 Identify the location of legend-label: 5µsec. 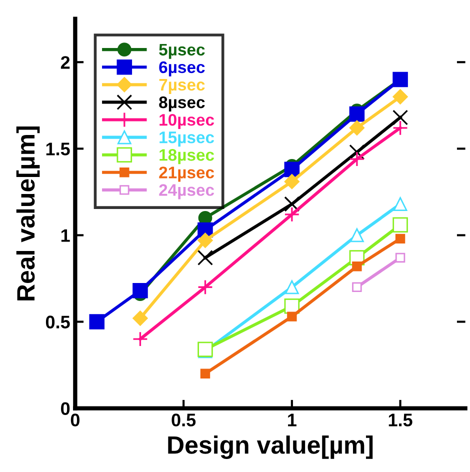
(182, 51).